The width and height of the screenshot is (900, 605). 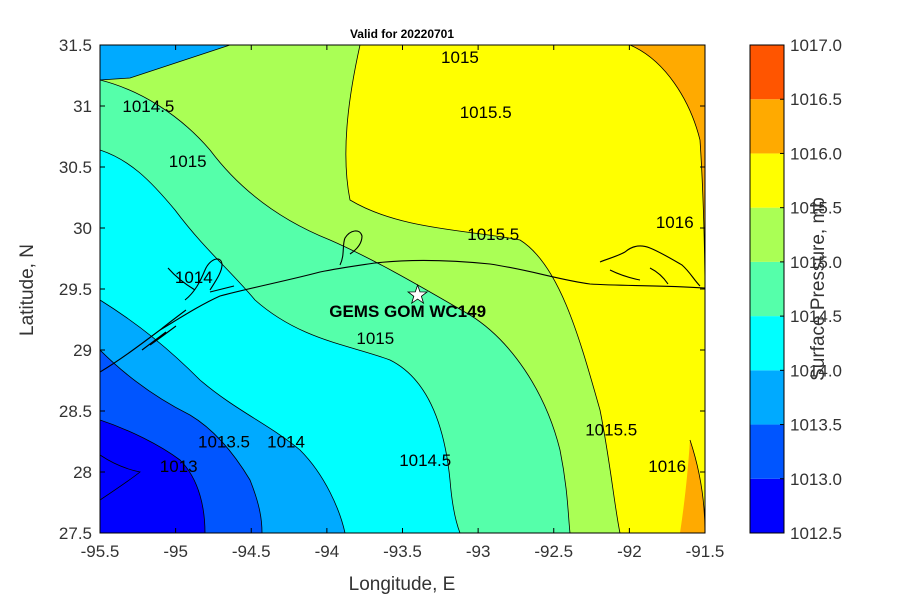 I want to click on y-tick-label: 27.5, so click(x=75, y=533).